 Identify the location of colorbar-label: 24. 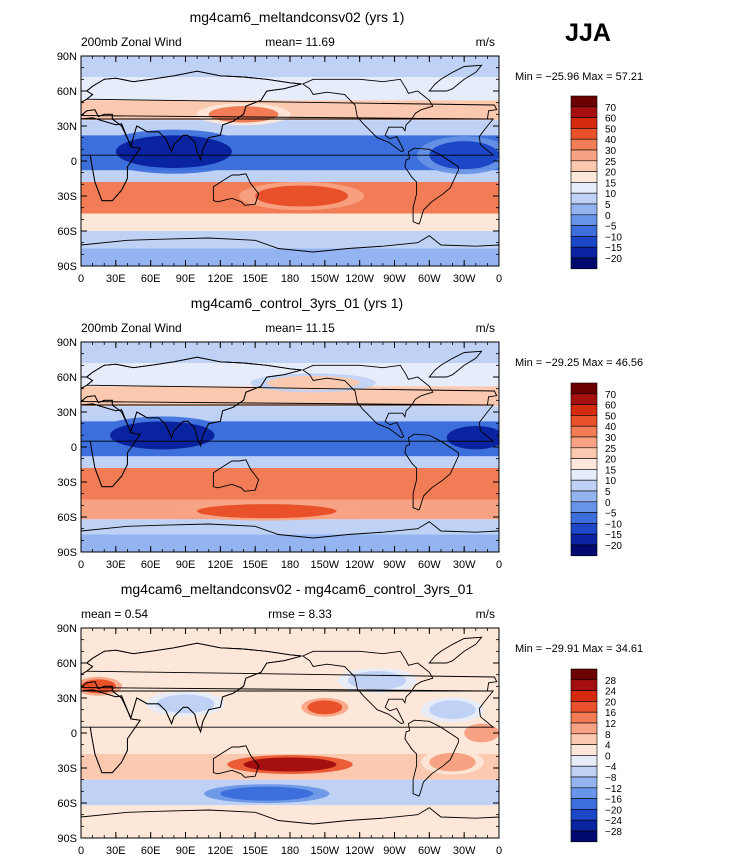
(611, 692).